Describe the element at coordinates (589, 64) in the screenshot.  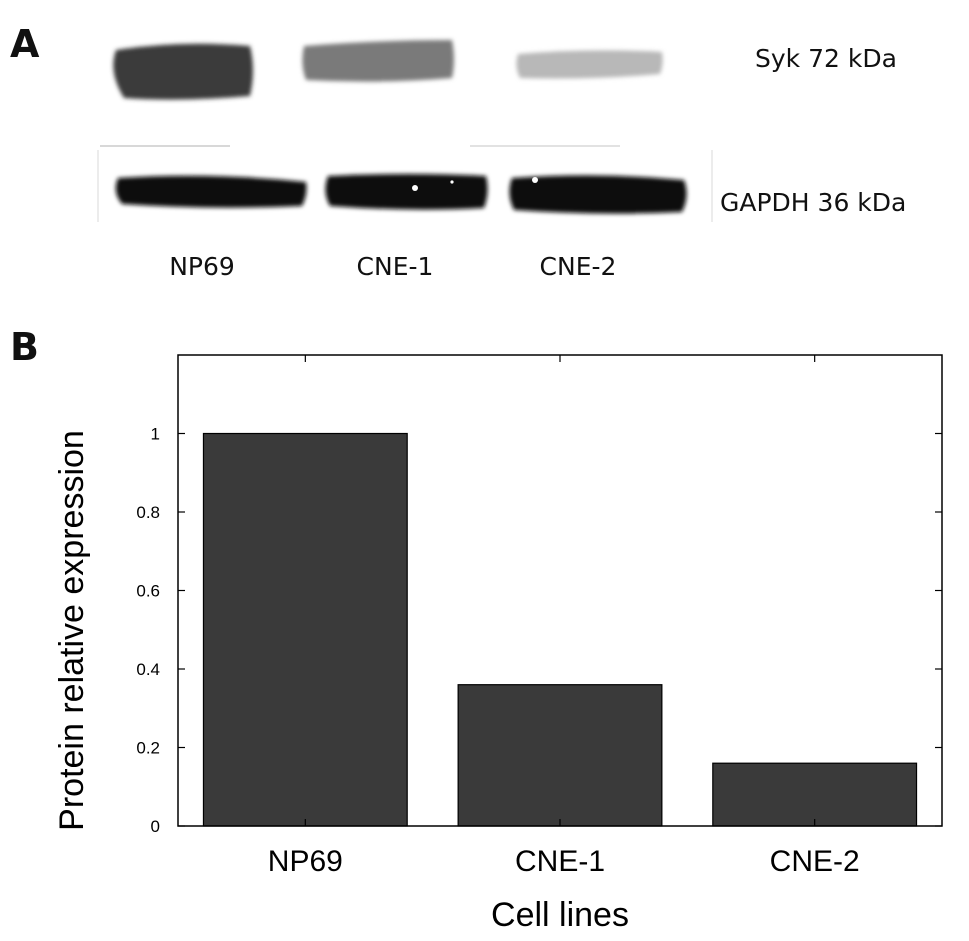
I see `syk-band-cne2` at that location.